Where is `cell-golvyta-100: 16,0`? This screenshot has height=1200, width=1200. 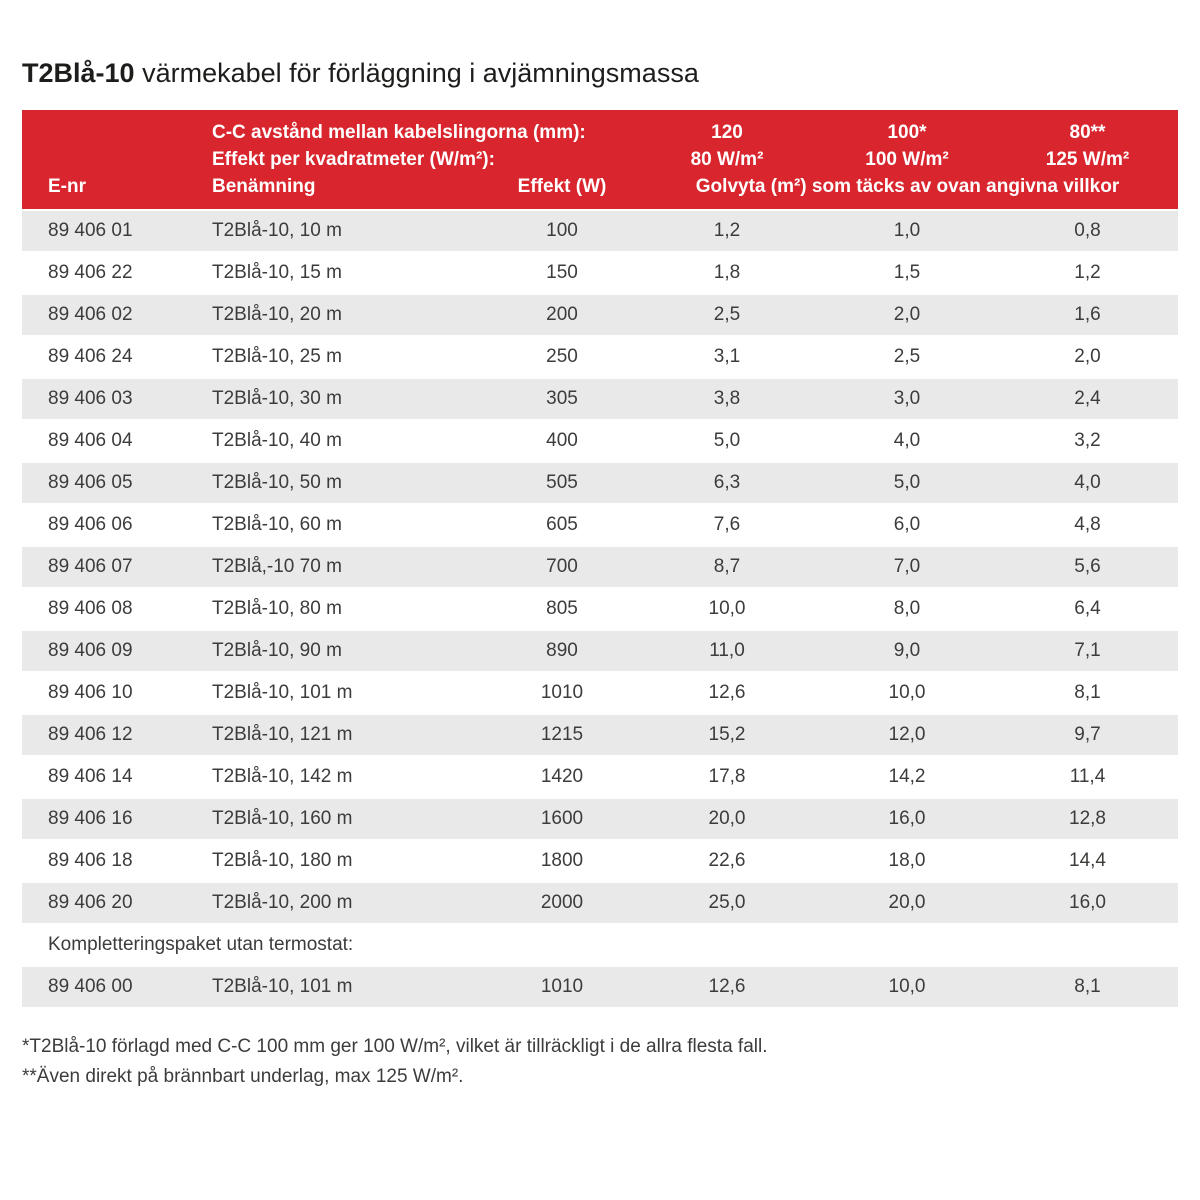
cell-golvyta-100: 16,0 is located at coordinates (907, 819).